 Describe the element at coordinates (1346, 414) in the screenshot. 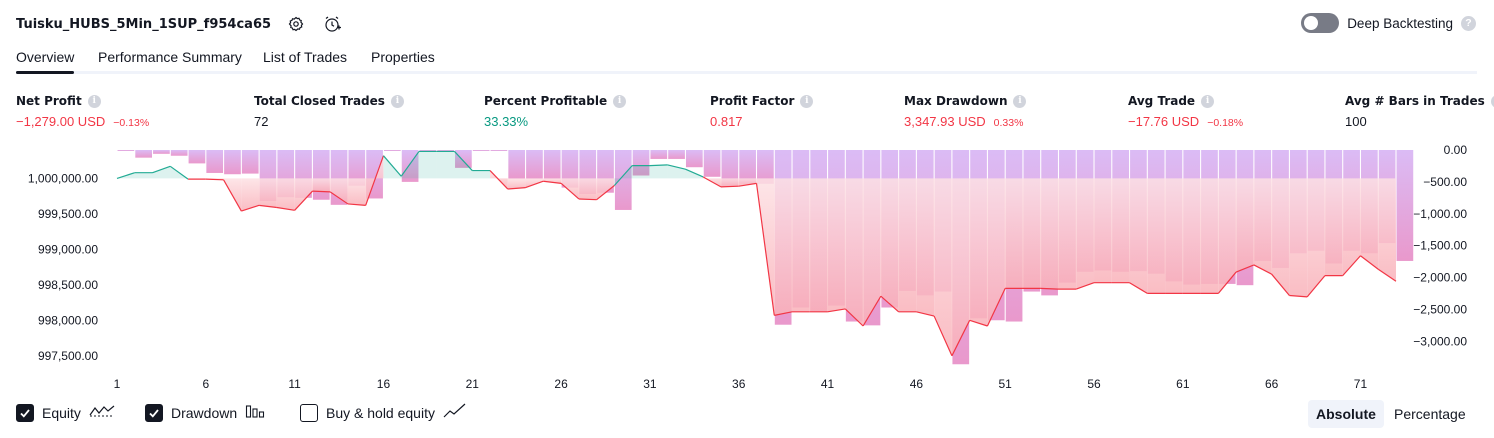

I see `absolute-button: Absolute` at that location.